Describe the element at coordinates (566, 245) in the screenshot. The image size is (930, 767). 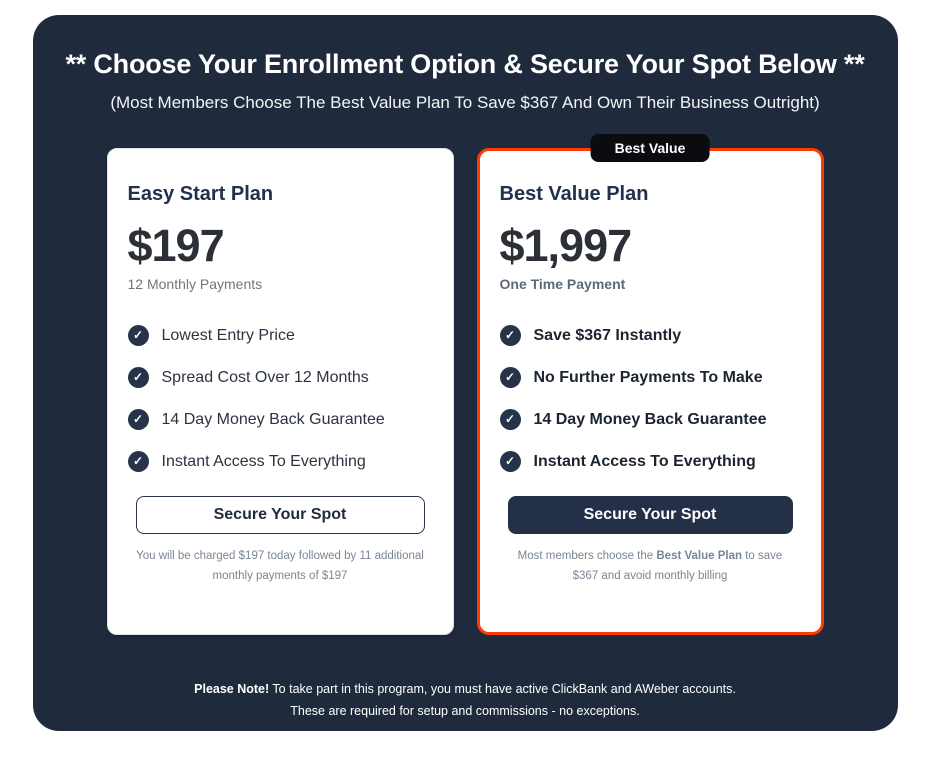
I see `plan-price: $1,997` at that location.